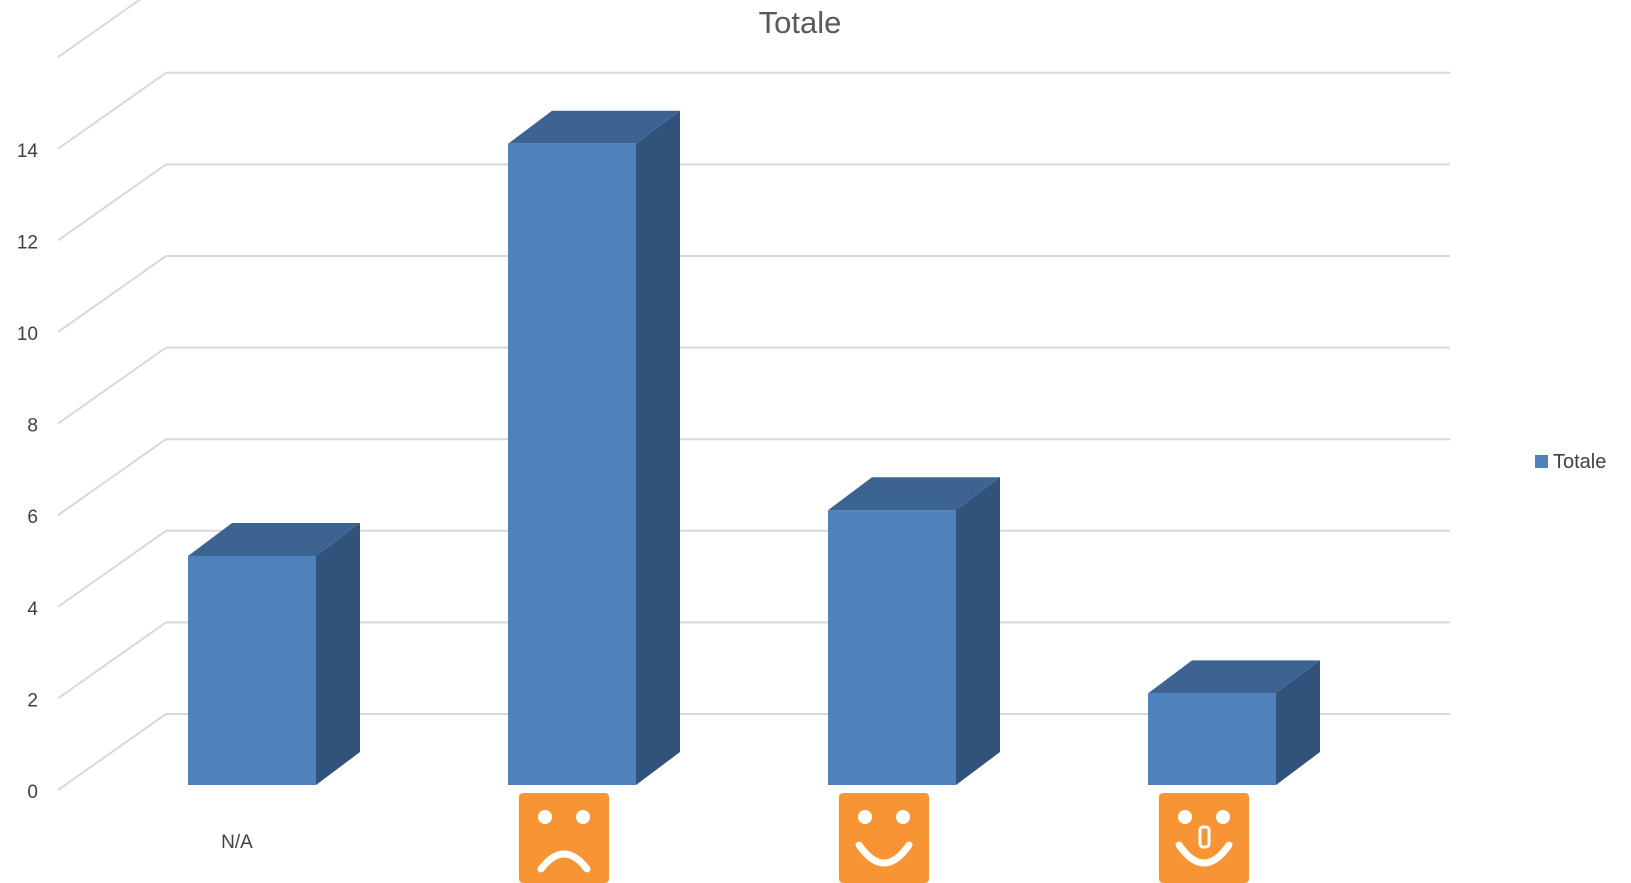  What do you see at coordinates (32, 609) in the screenshot?
I see `y-tick-label: 4` at bounding box center [32, 609].